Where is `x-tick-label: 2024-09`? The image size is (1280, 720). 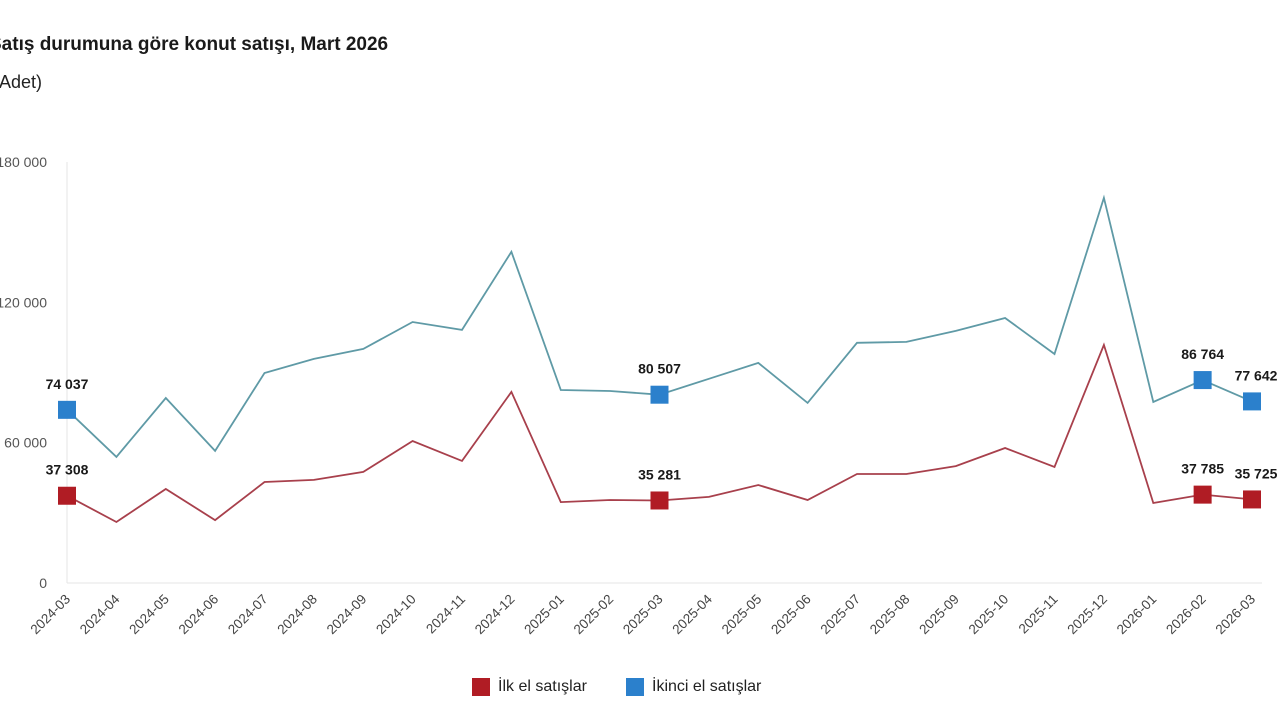
x-tick-label: 2024-09 is located at coordinates (347, 615).